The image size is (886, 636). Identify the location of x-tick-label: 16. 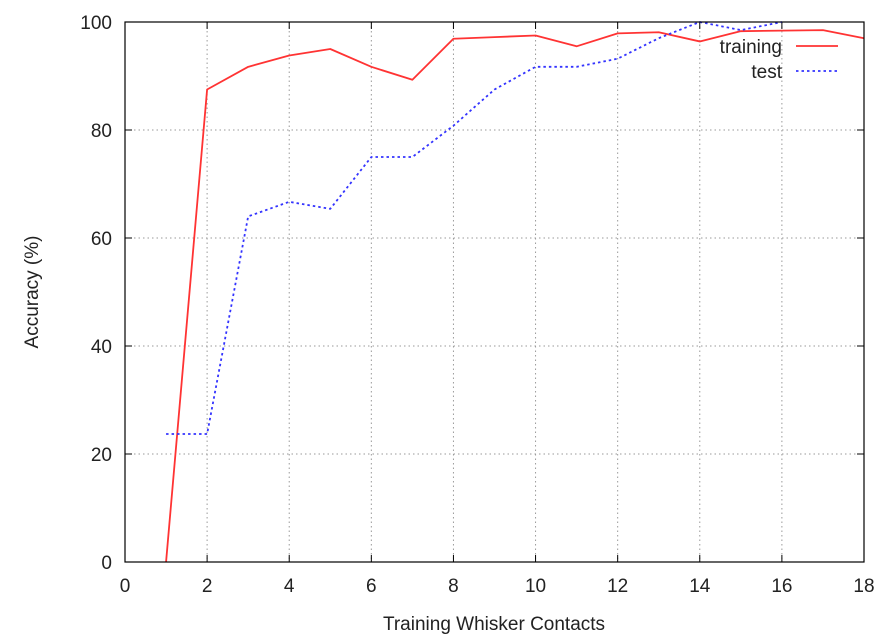
(781, 586).